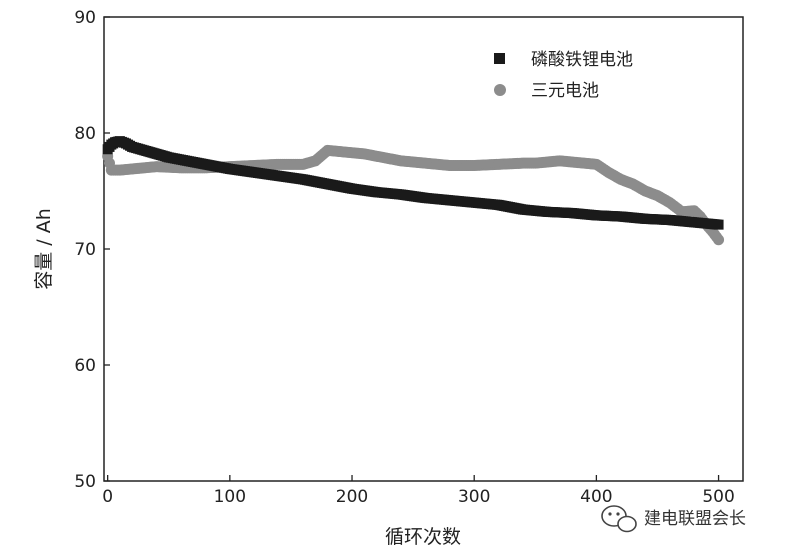 This screenshot has height=554, width=786. What do you see at coordinates (596, 497) in the screenshot?
I see `x-tick-label: 400` at bounding box center [596, 497].